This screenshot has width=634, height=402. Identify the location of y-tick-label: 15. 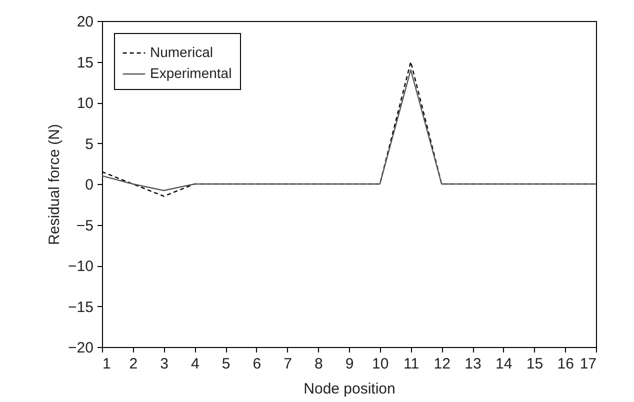
(85, 63).